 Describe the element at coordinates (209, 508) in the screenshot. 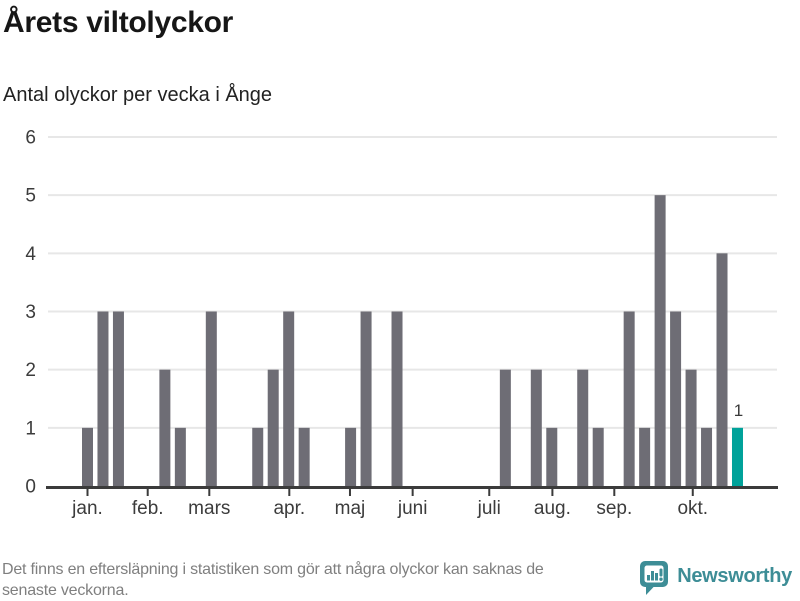

I see `x-axis-month-label: mars` at that location.